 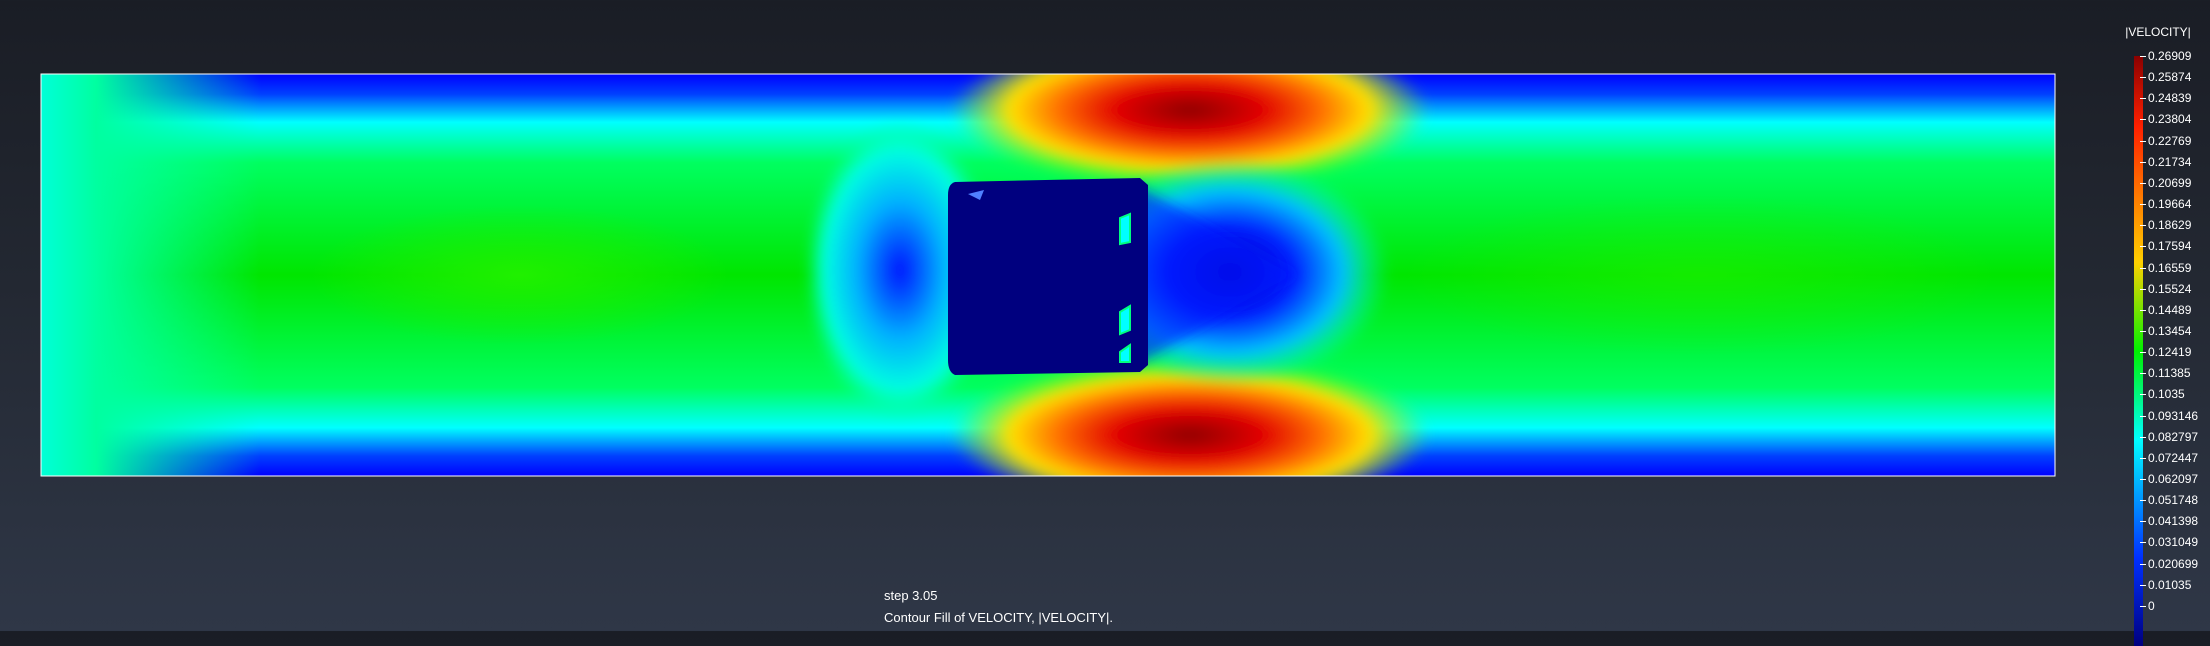 I want to click on upper-jet, so click(x=1190, y=131).